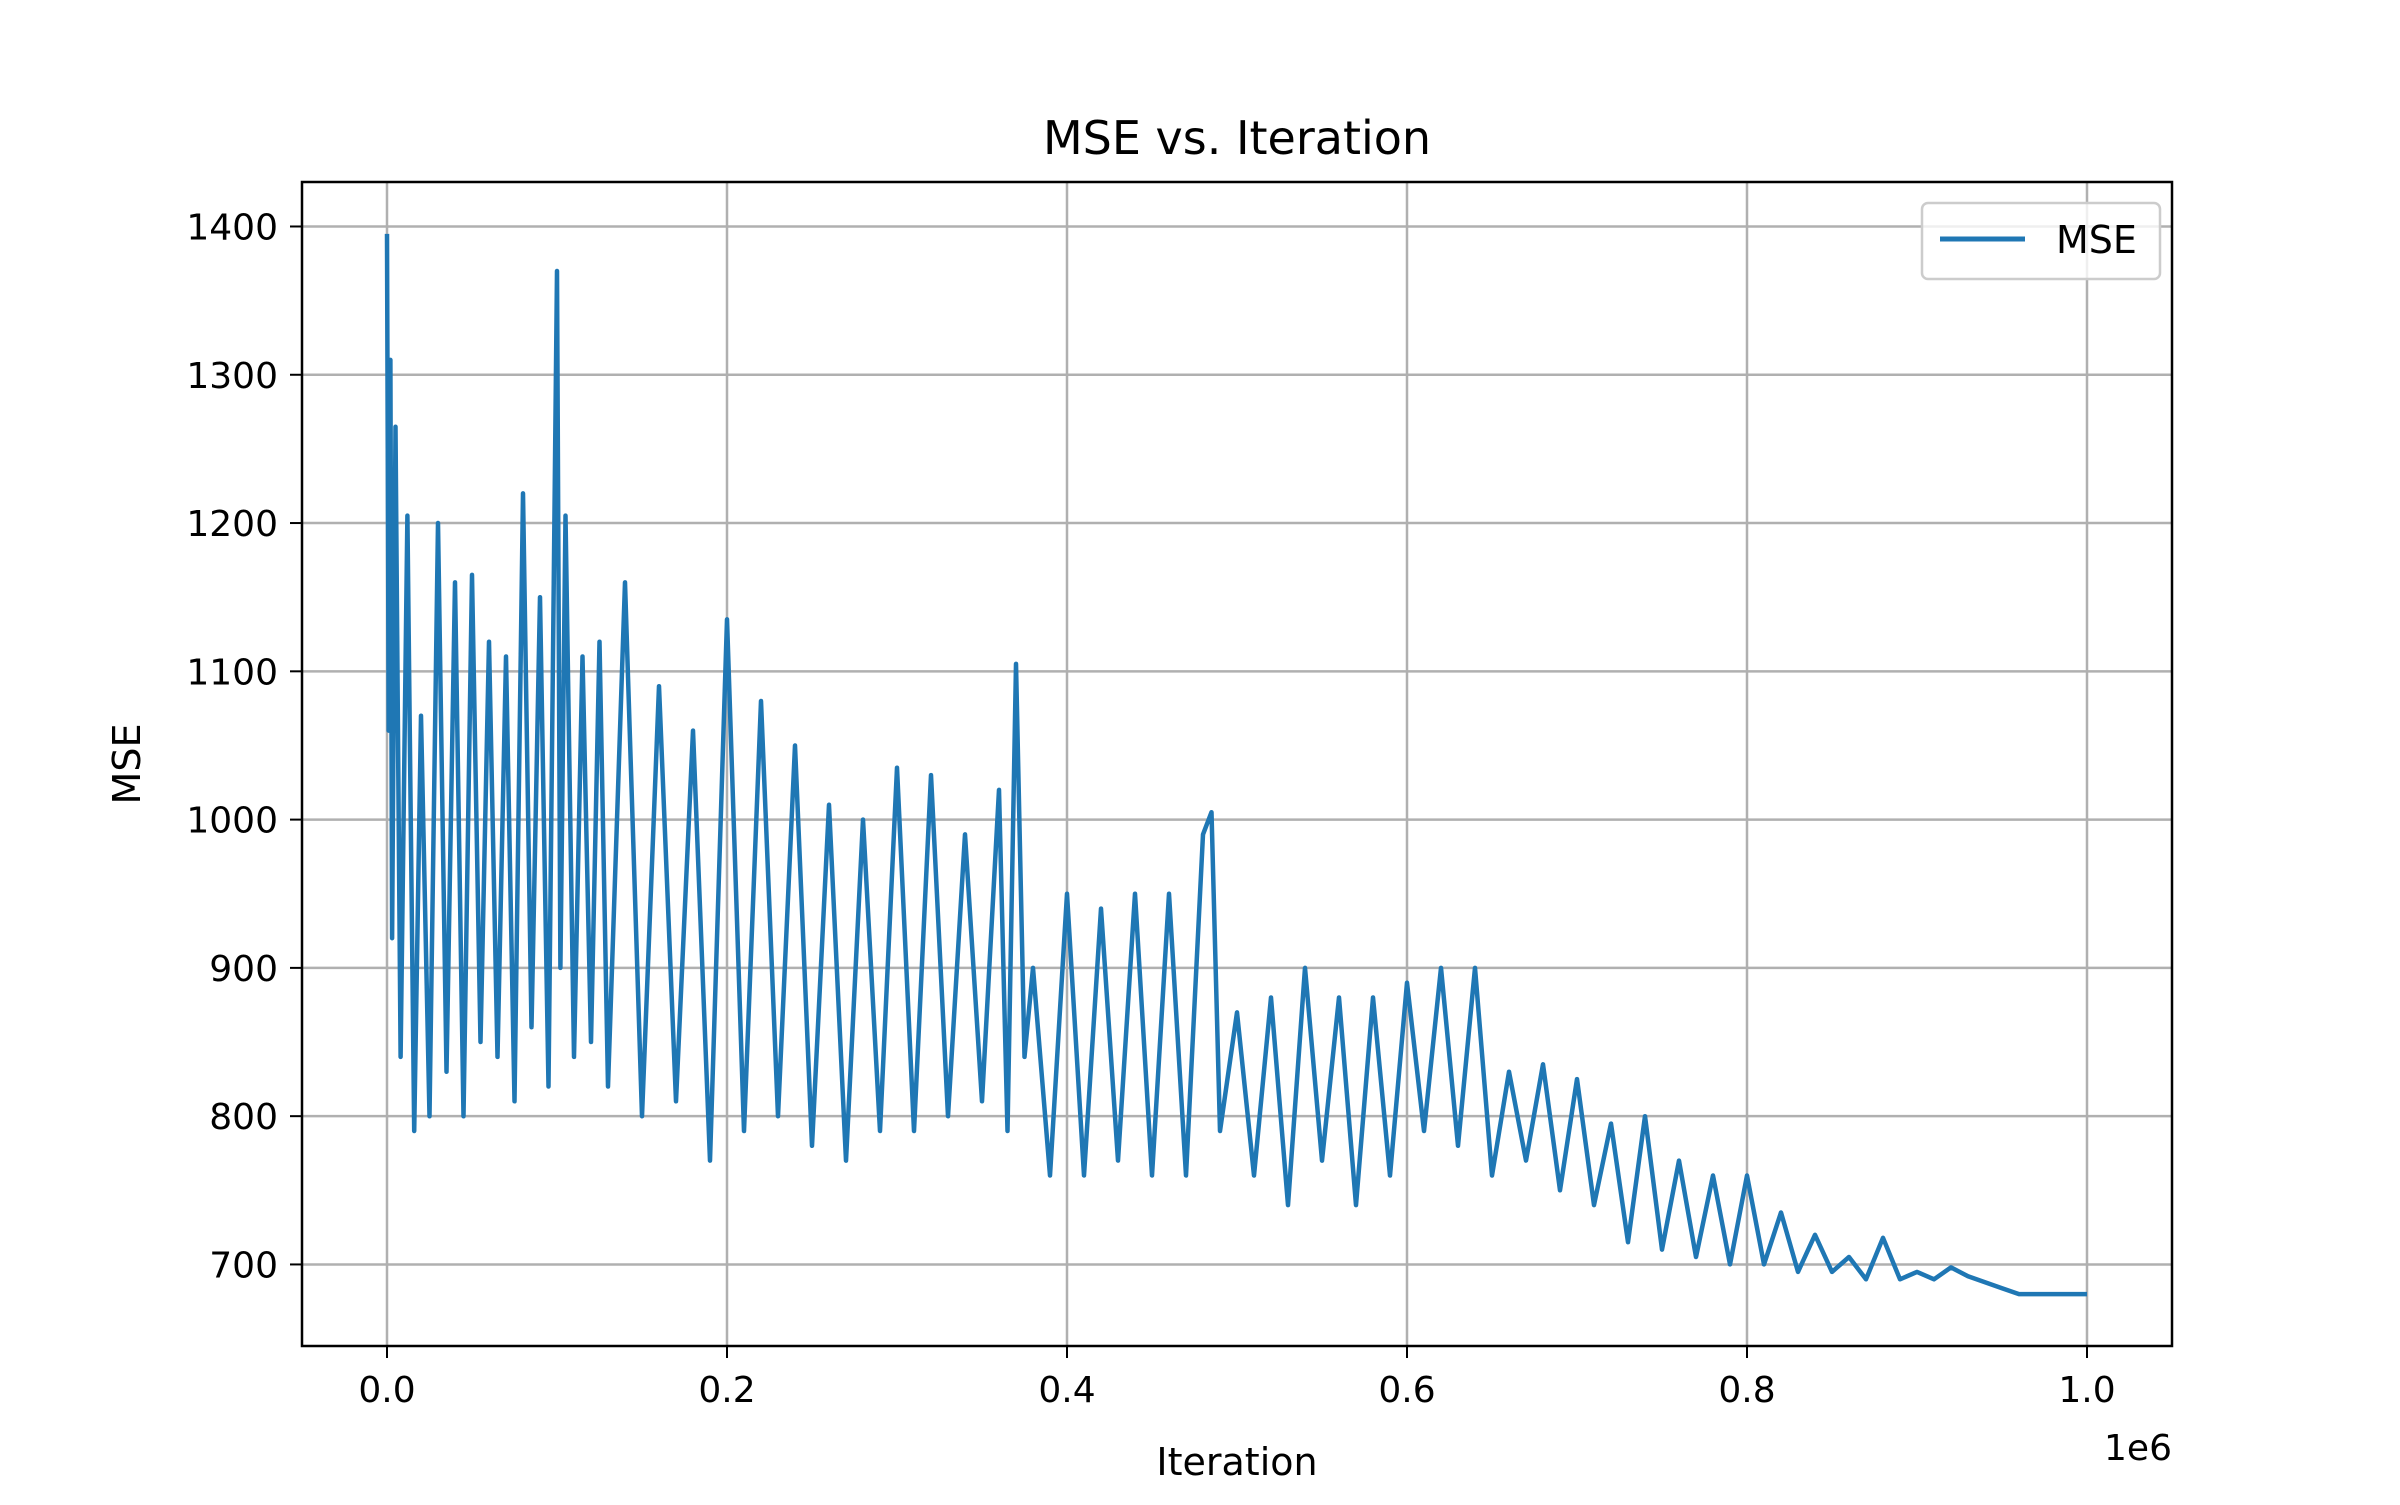 The height and width of the screenshot is (1505, 2400). What do you see at coordinates (232, 821) in the screenshot?
I see `y-tick-label: 1000` at bounding box center [232, 821].